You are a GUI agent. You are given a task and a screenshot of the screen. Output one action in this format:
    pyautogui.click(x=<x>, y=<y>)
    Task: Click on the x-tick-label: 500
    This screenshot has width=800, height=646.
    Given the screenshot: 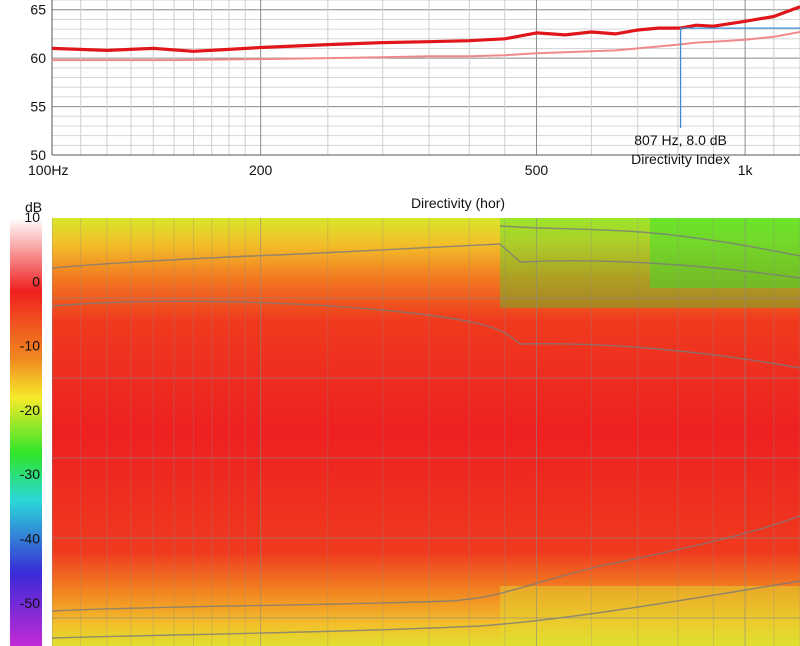 What is the action you would take?
    pyautogui.click(x=537, y=170)
    